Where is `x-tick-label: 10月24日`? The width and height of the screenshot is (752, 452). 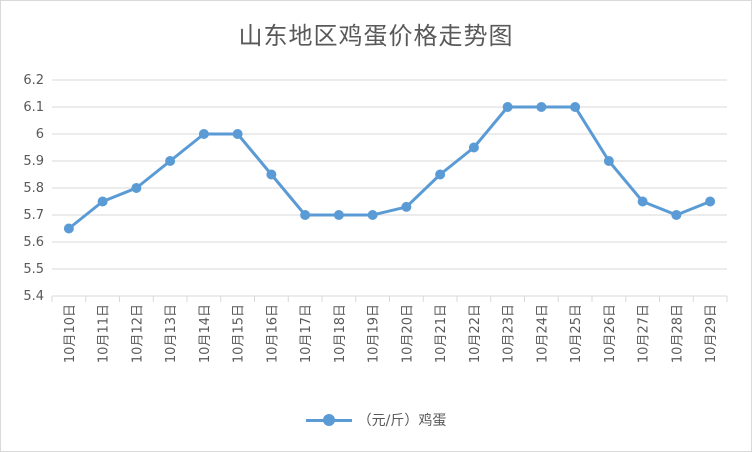
x-tick-label: 10月24日 is located at coordinates (542, 333).